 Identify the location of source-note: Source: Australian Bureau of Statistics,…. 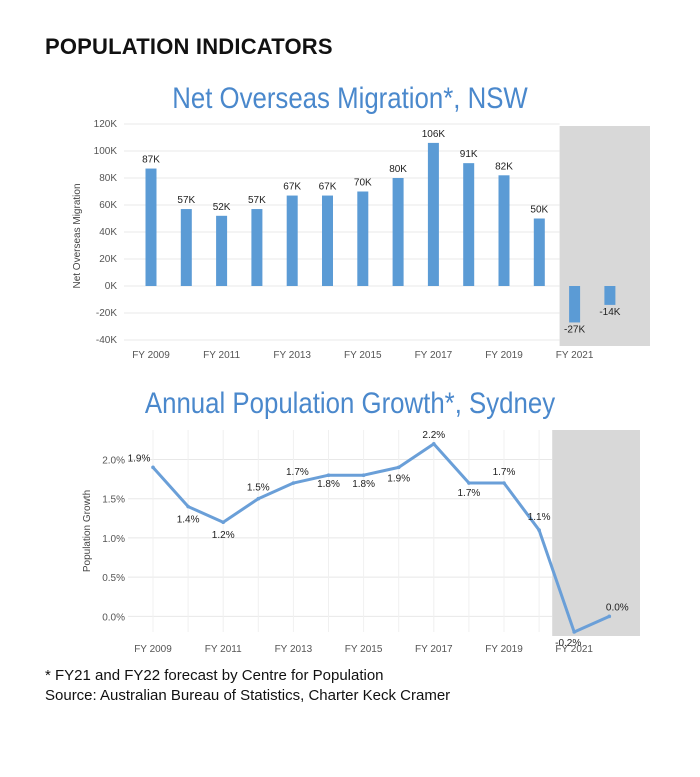
(248, 695).